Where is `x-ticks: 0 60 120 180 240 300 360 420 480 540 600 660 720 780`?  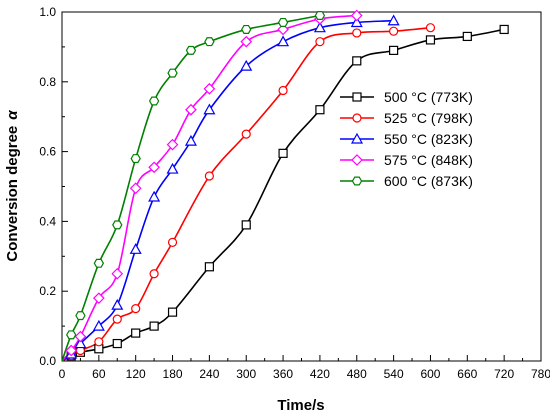 x-ticks: 0 60 120 180 240 300 360 420 480 540 600 660 720 780 is located at coordinates (304, 368).